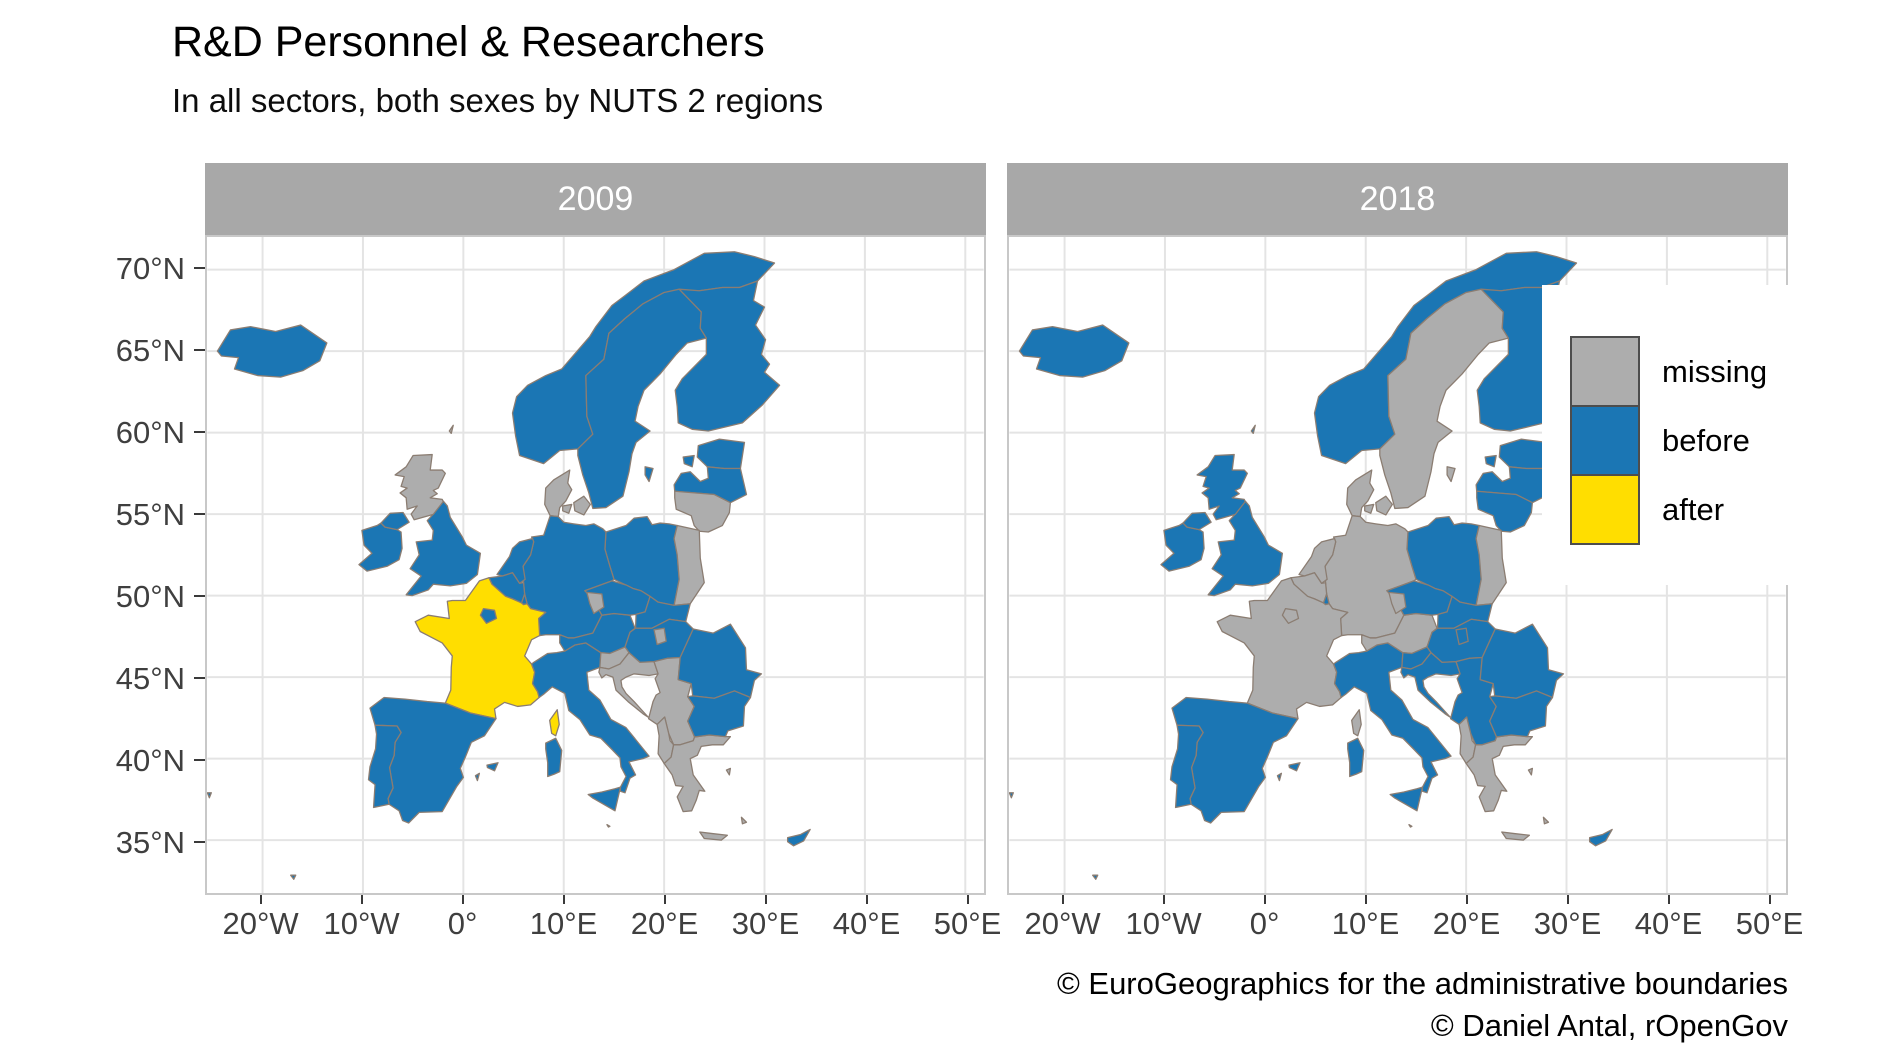  I want to click on plot-title: R&D Personnel & Researchers, so click(468, 42).